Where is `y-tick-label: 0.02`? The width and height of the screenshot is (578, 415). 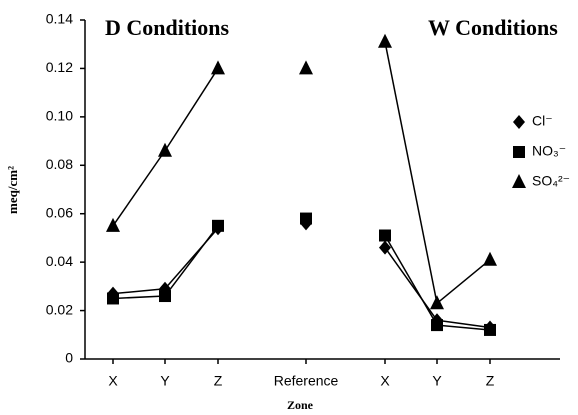 y-tick-label: 0.02 is located at coordinates (59, 309).